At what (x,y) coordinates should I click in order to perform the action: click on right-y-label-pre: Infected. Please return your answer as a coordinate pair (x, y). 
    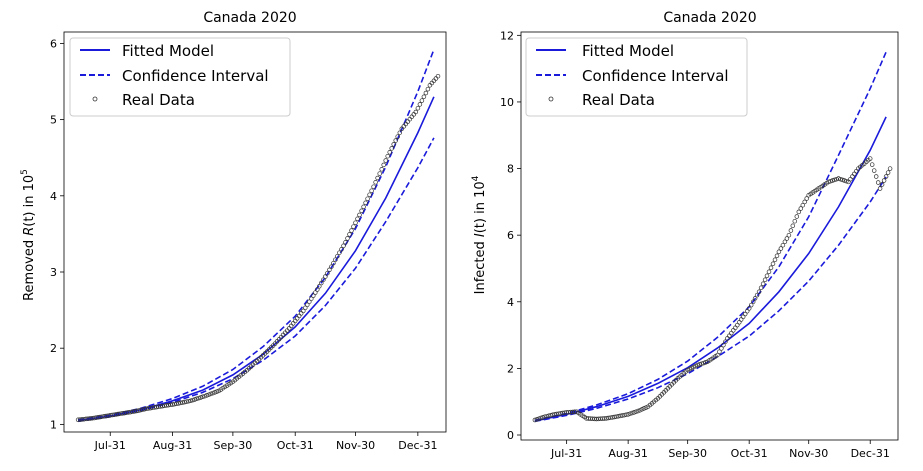
    Looking at the image, I should click on (480, 265).